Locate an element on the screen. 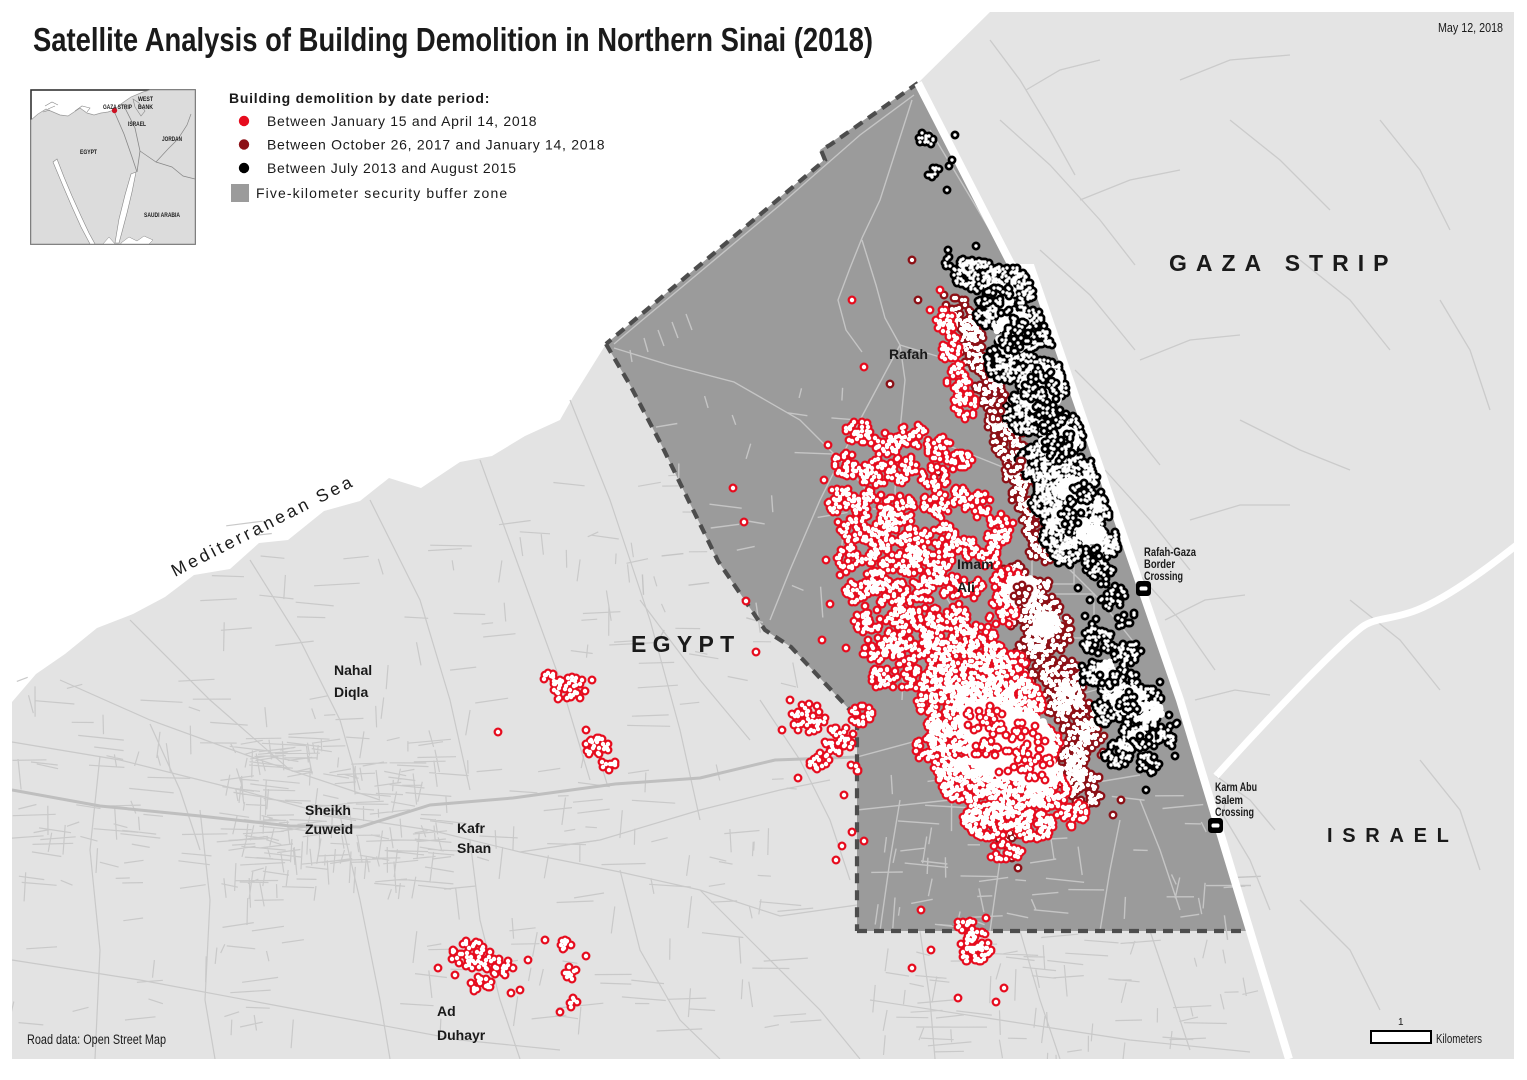 The width and height of the screenshot is (1527, 1080). svg-text: Diqla is located at coordinates (351, 692).